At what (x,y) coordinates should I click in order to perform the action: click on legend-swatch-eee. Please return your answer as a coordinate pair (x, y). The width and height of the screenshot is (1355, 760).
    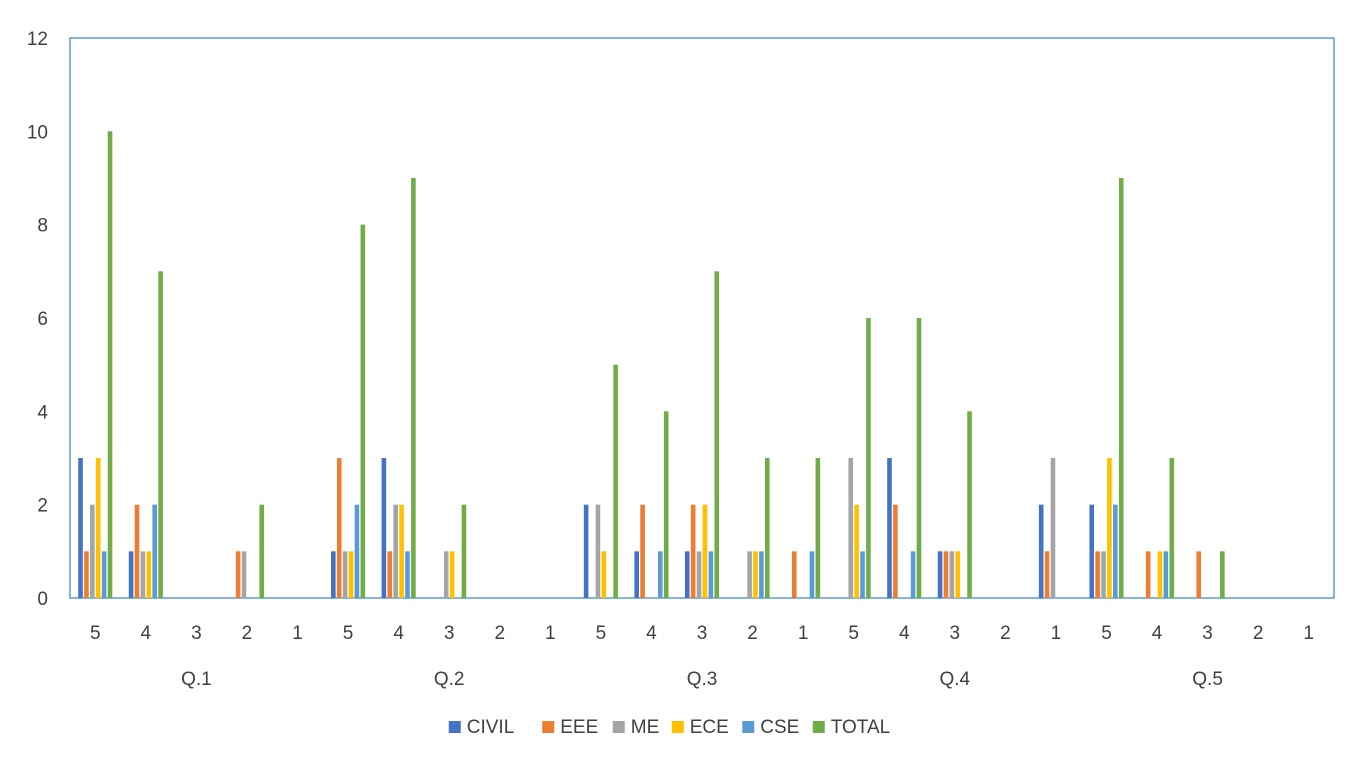
    Looking at the image, I should click on (548, 727).